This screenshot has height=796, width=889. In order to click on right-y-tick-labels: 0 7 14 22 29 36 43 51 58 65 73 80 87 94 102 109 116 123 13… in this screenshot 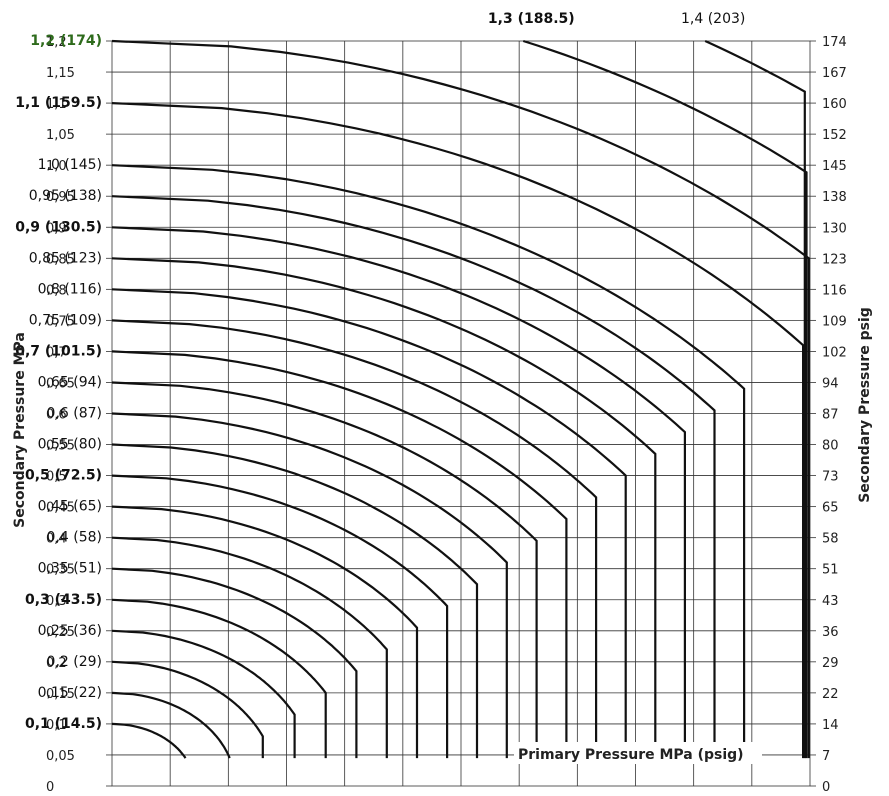, I will do `click(834, 415)`.